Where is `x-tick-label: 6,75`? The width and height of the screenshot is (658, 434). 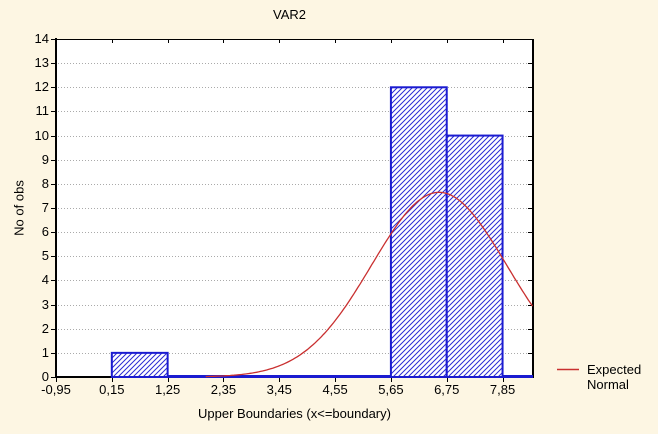 x-tick-label: 6,75 is located at coordinates (447, 389).